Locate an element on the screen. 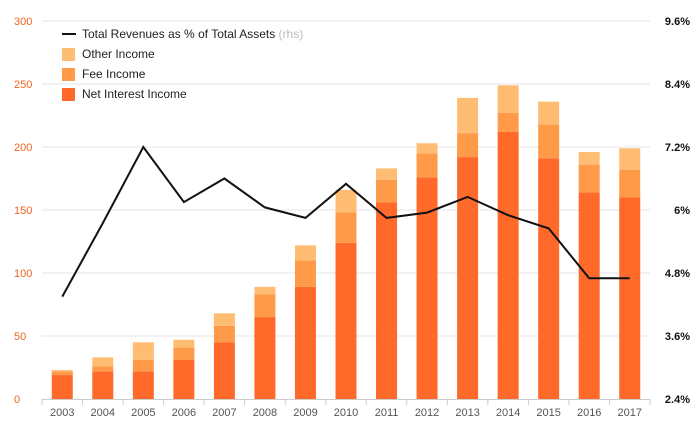 This screenshot has height=438, width=700. y-right-tick-label: 9.6% is located at coordinates (677, 22).